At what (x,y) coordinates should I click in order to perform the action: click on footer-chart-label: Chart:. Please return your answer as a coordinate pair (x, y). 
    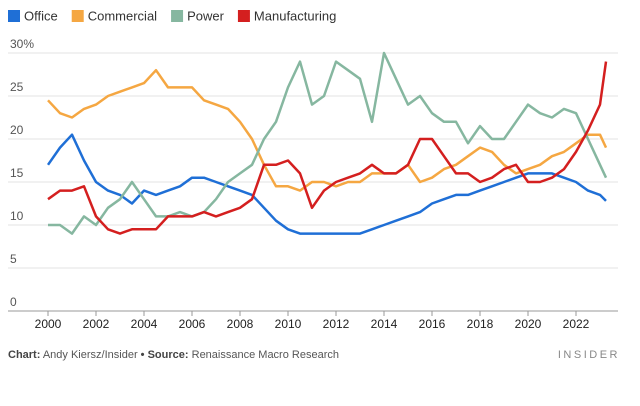
    Looking at the image, I should click on (24, 355).